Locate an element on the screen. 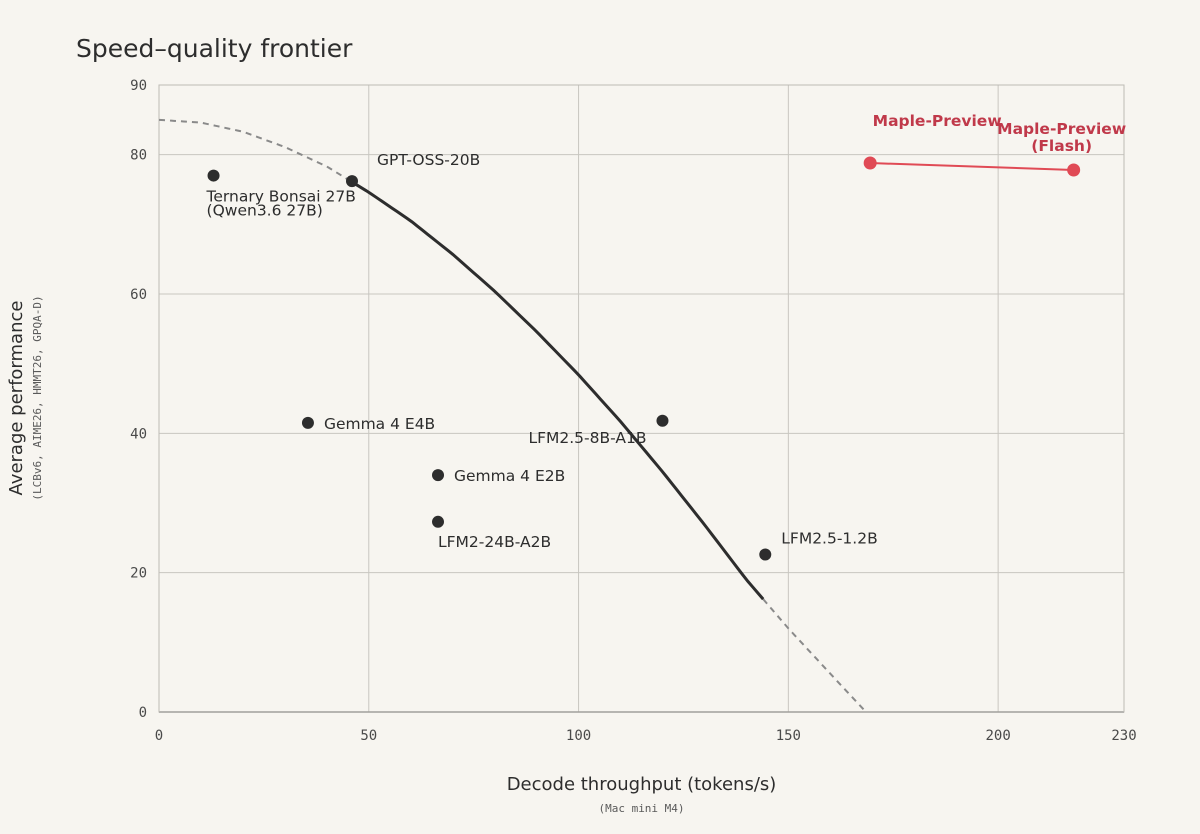 Image resolution: width=1200 pixels, height=834 pixels. y-tick-label: 0 is located at coordinates (143, 713).